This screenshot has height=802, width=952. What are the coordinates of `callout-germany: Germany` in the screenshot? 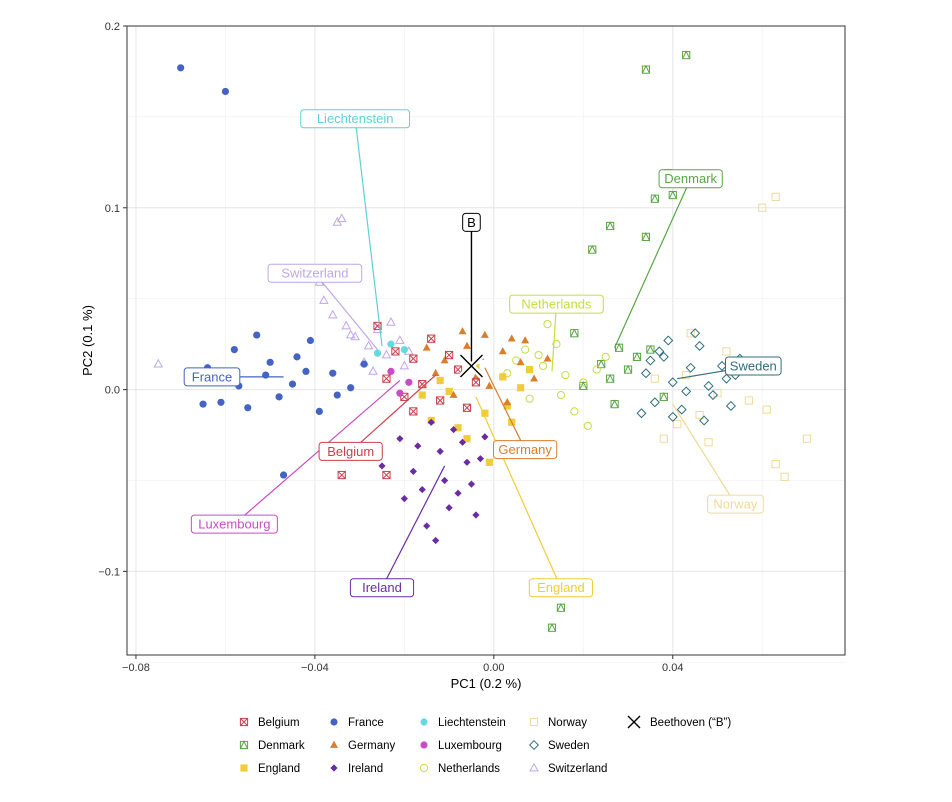 It's located at (525, 450).